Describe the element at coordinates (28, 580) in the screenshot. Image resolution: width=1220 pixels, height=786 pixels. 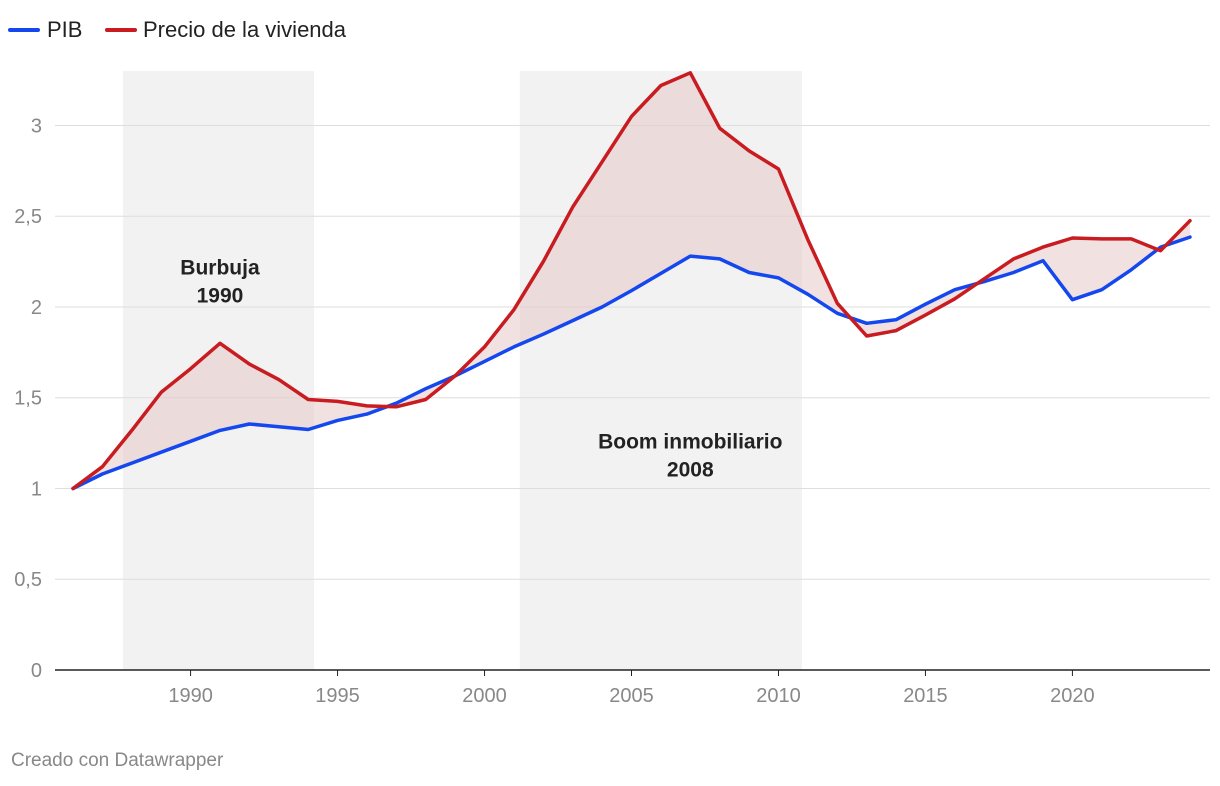
I see `y-tick-label: 0,5` at that location.